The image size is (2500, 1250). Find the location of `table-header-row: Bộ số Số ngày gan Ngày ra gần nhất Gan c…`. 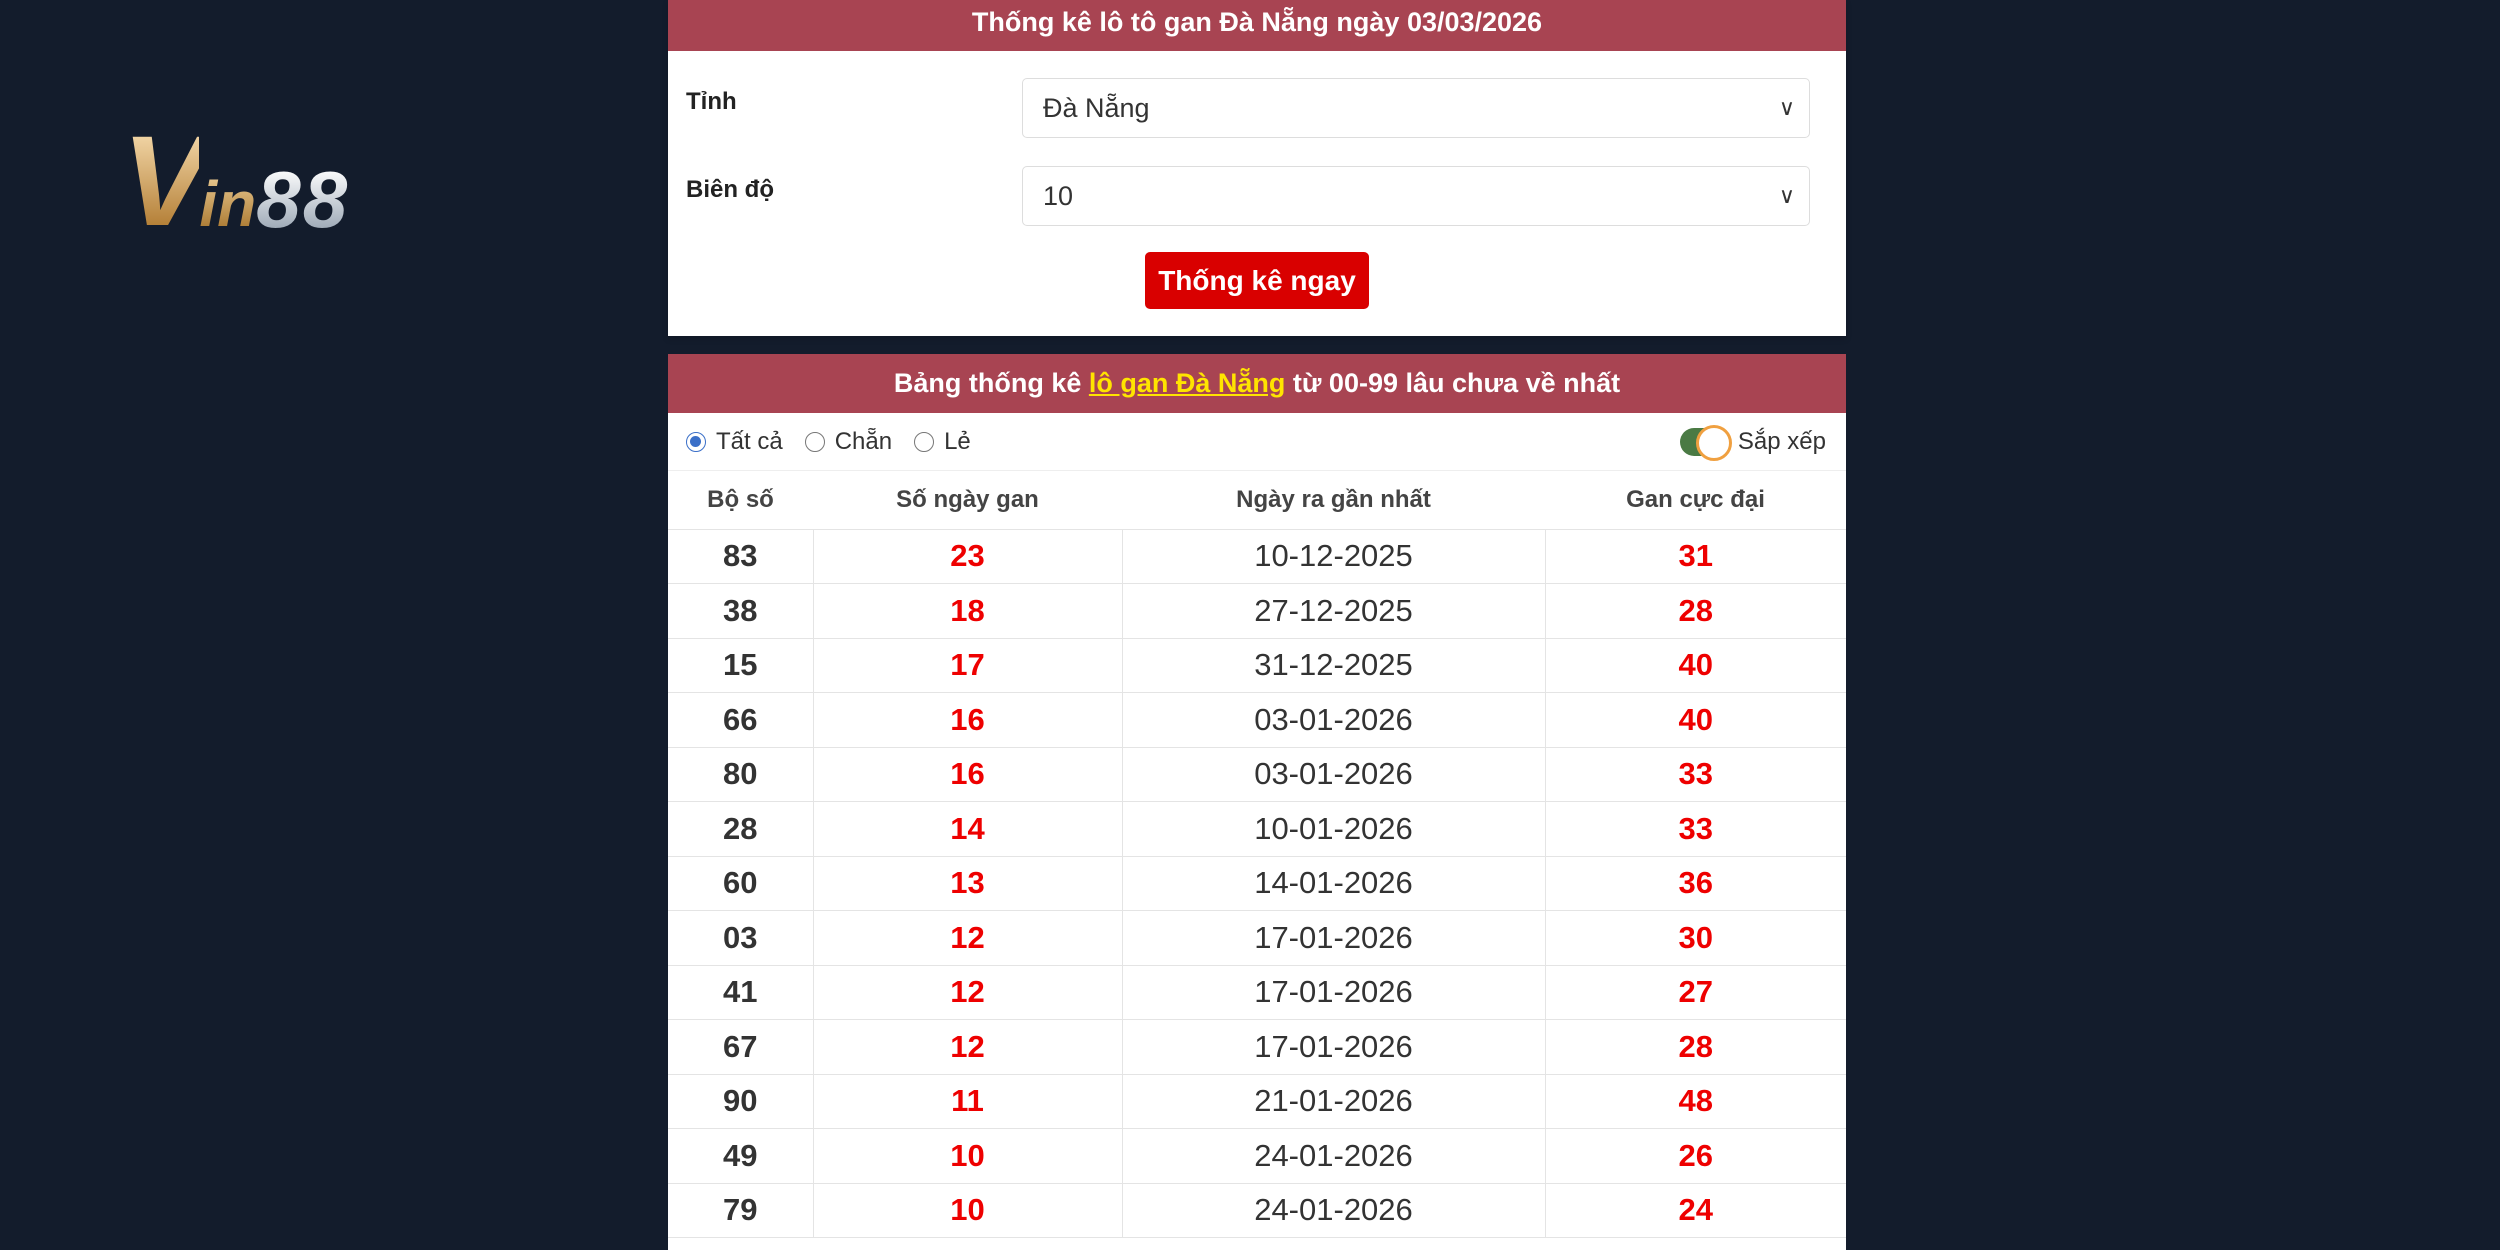

table-header-row: Bộ số Số ngày gan Ngày ra gần nhất Gan c… is located at coordinates (1257, 500).